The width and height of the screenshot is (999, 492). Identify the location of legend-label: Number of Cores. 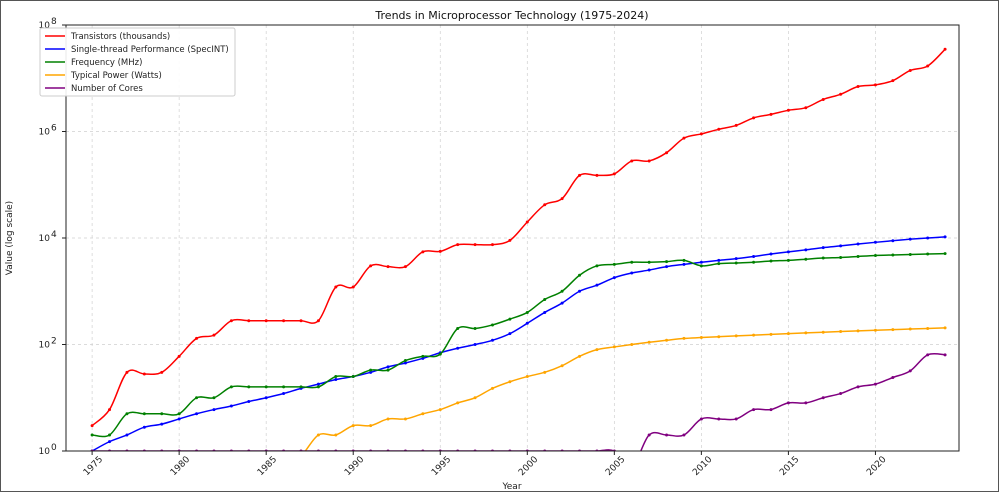
(107, 89).